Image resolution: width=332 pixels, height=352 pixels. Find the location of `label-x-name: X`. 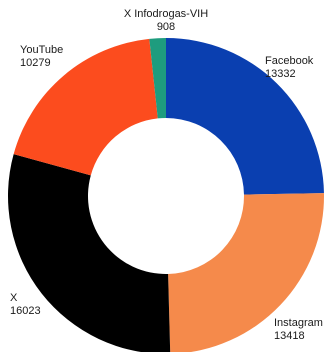

label-x-name: X is located at coordinates (14, 298).